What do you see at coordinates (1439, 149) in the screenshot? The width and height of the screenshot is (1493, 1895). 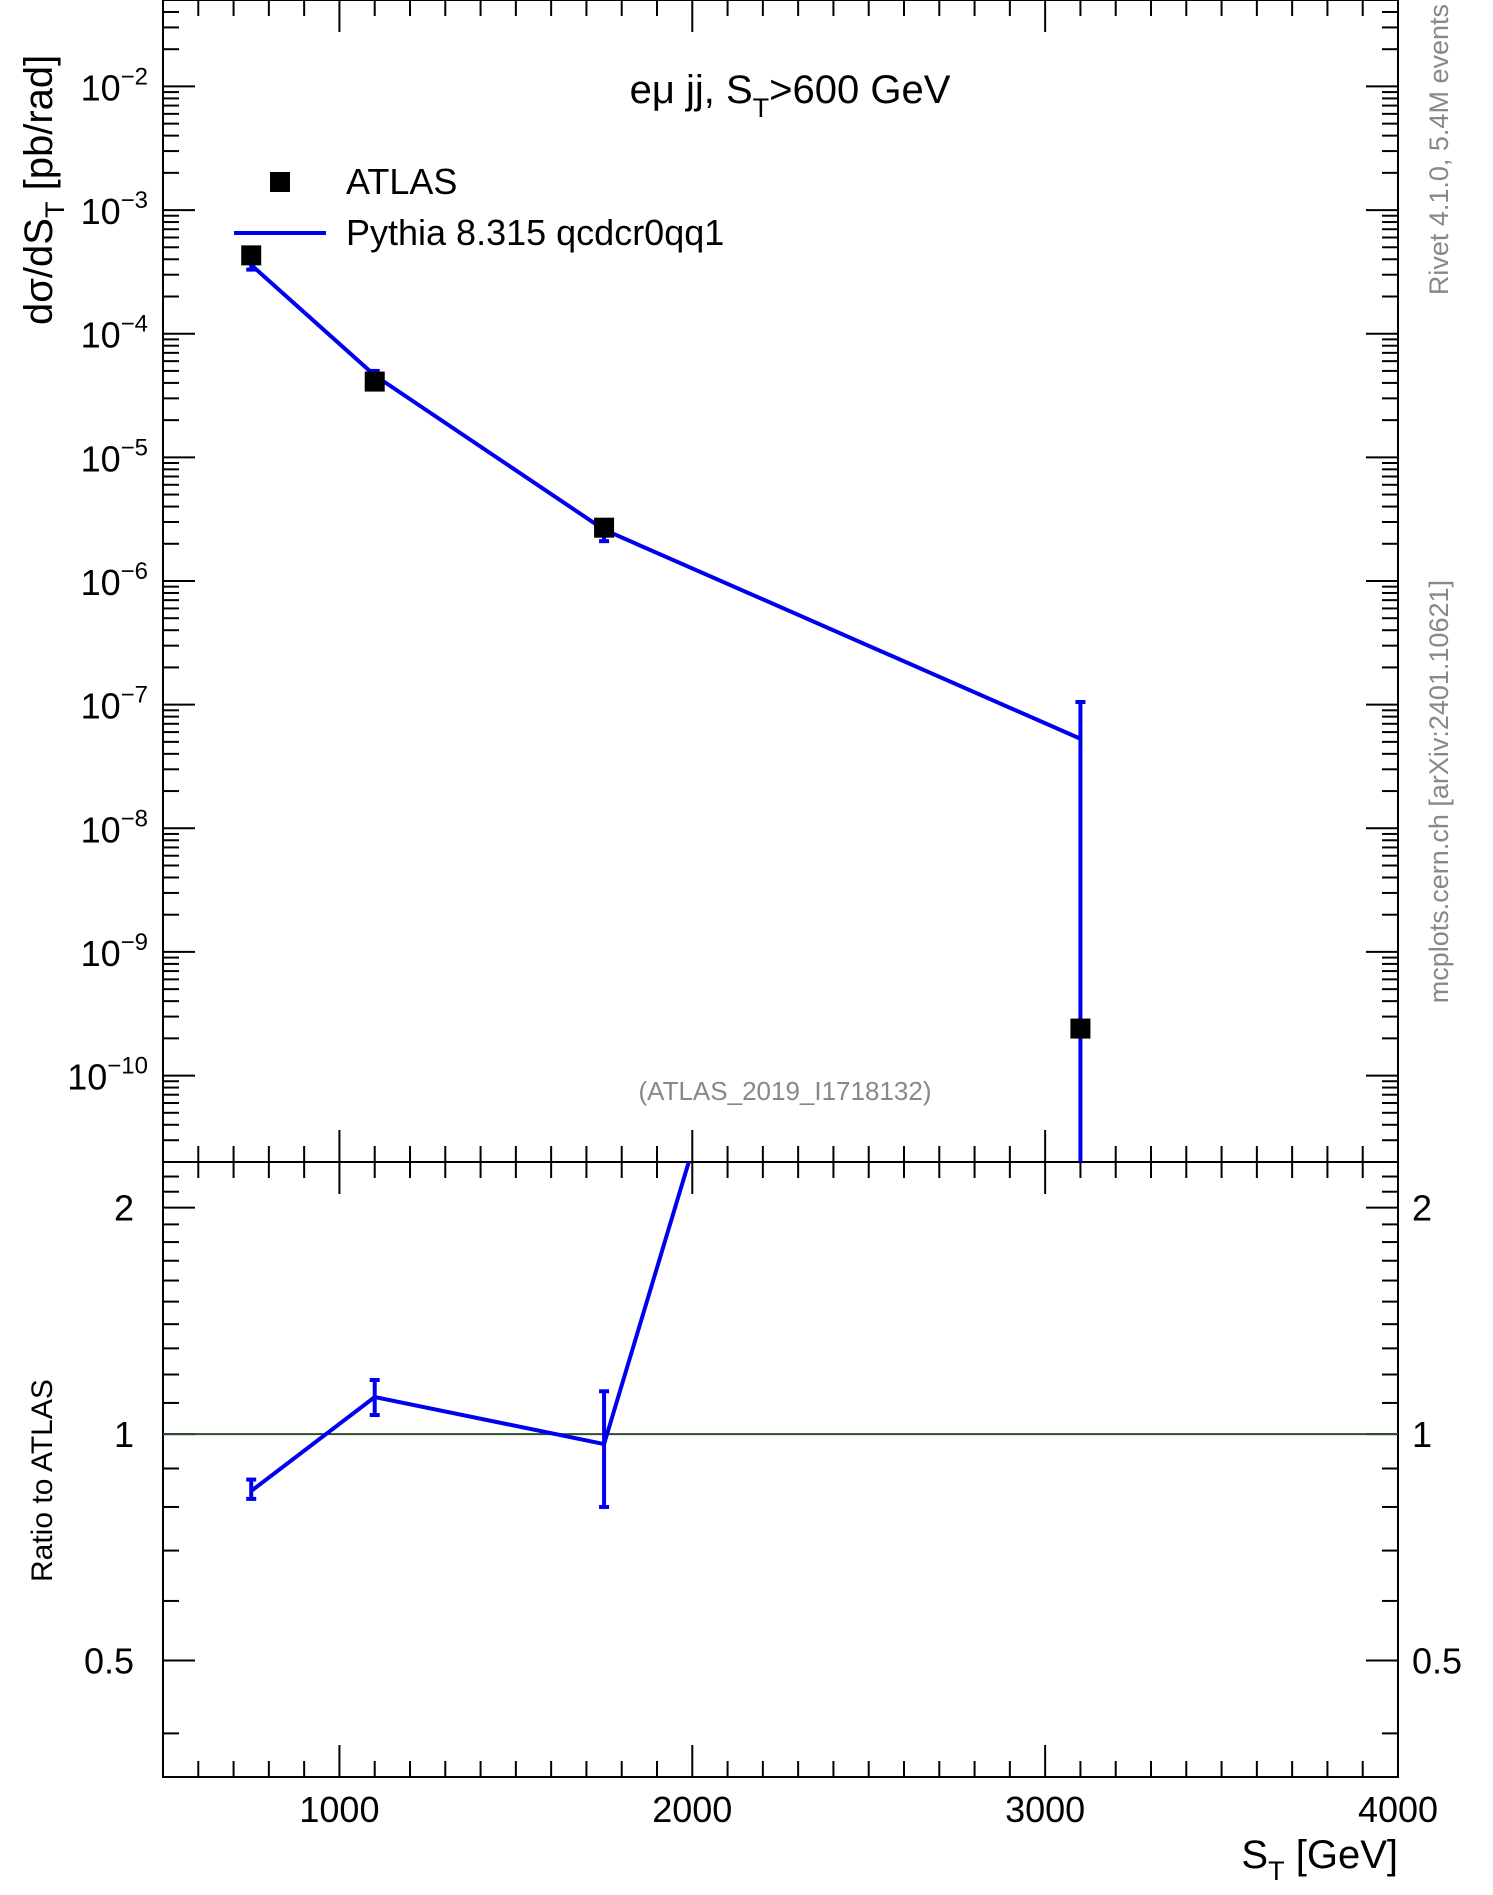 I see `side-label-rivet: Rivet 4.1.0, 5.4M events` at bounding box center [1439, 149].